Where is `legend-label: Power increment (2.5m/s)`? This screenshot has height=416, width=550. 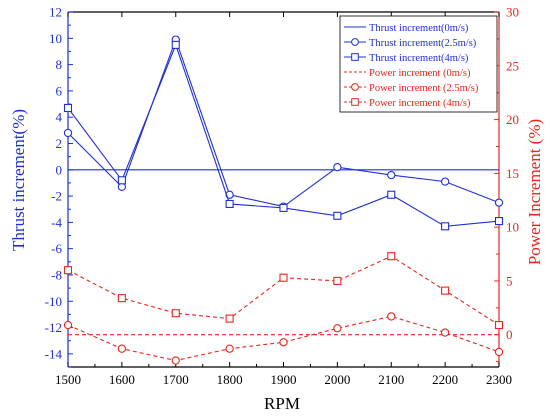
legend-label: Power increment (2.5m/s) is located at coordinates (424, 88).